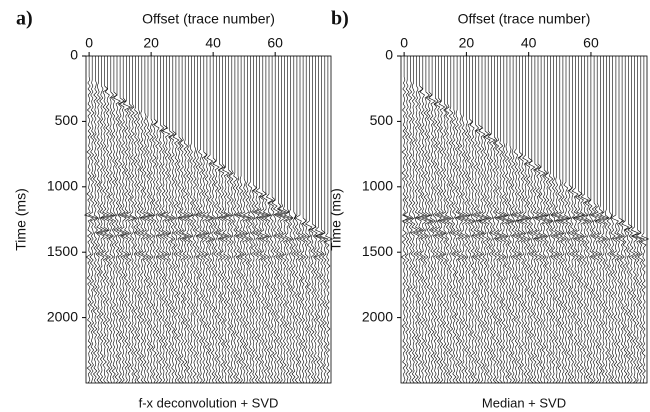 The width and height of the screenshot is (650, 412). What do you see at coordinates (89, 43) in the screenshot?
I see `x-tick-label: 0` at bounding box center [89, 43].